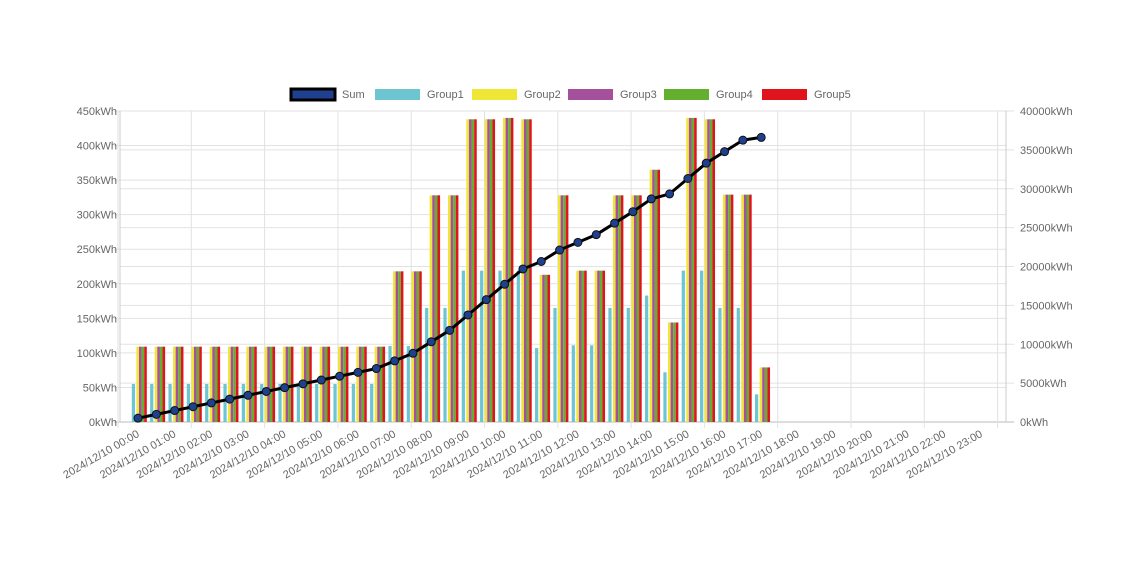 This screenshot has height=572, width=1134. Describe the element at coordinates (327, 94) in the screenshot. I see `legend-item-sum: Sum` at that location.